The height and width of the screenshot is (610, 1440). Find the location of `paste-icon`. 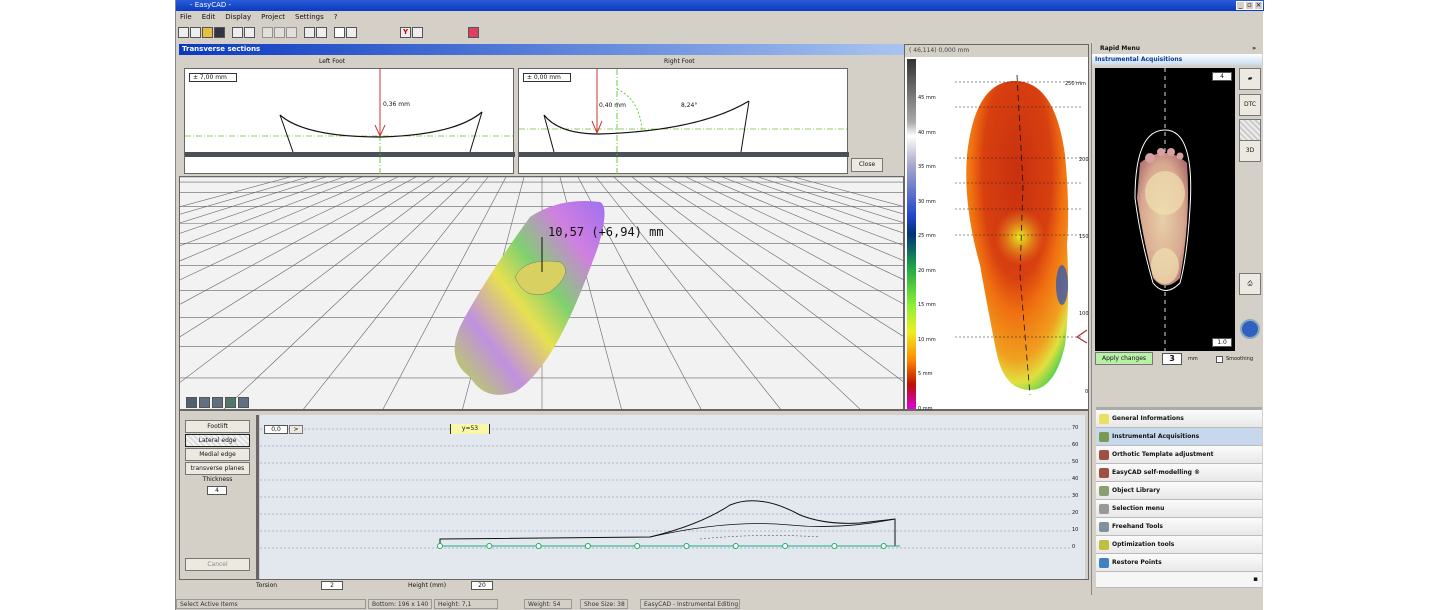

paste-icon is located at coordinates (291, 32).